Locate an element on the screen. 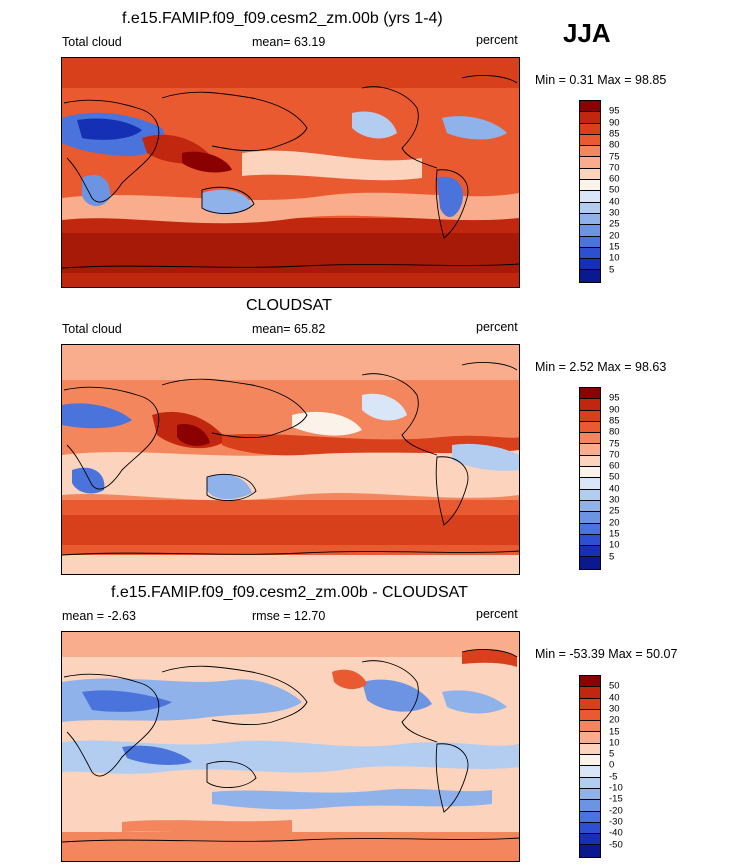 This screenshot has width=733, height=866. colorbar-tick: -20 is located at coordinates (616, 811).